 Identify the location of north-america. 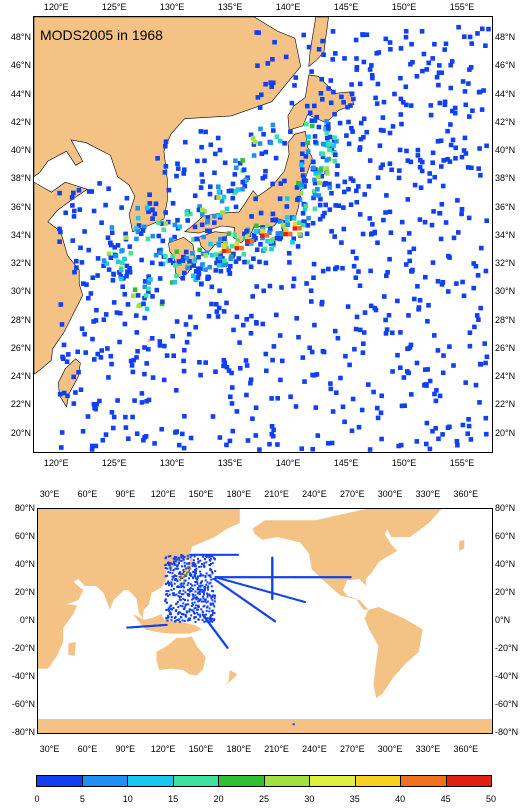
(325, 559).